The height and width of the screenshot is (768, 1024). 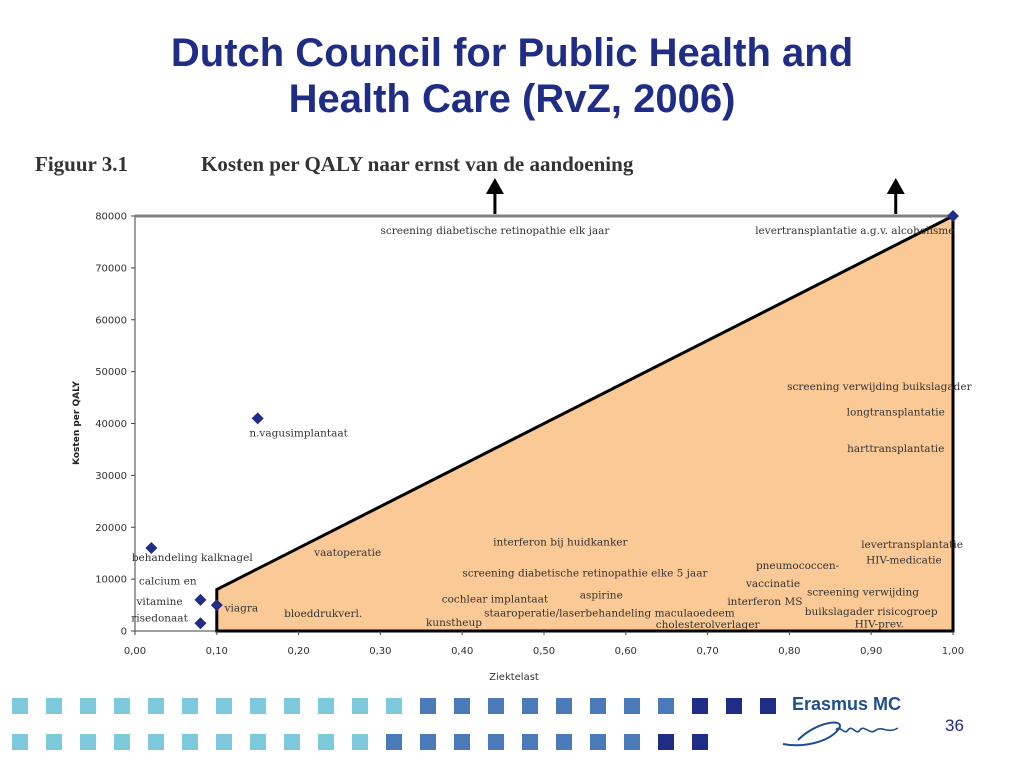 What do you see at coordinates (298, 651) in the screenshot?
I see `x-tick-label: 0,20` at bounding box center [298, 651].